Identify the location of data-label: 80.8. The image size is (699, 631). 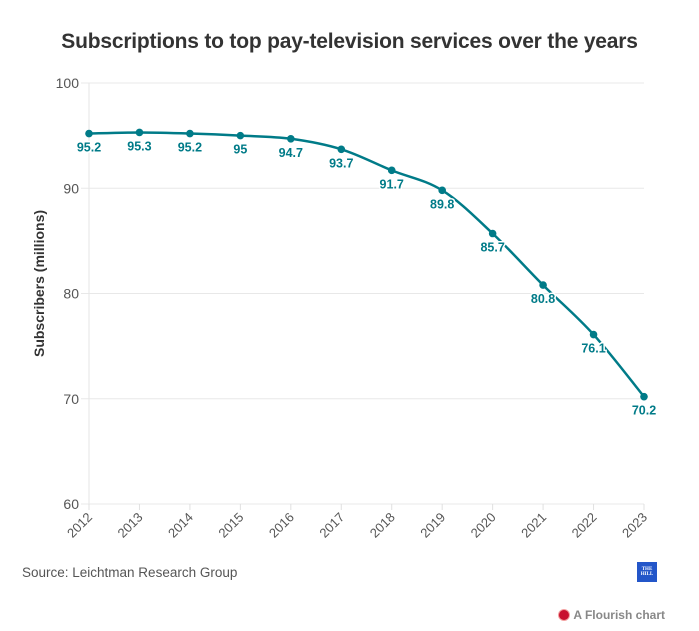
(543, 299).